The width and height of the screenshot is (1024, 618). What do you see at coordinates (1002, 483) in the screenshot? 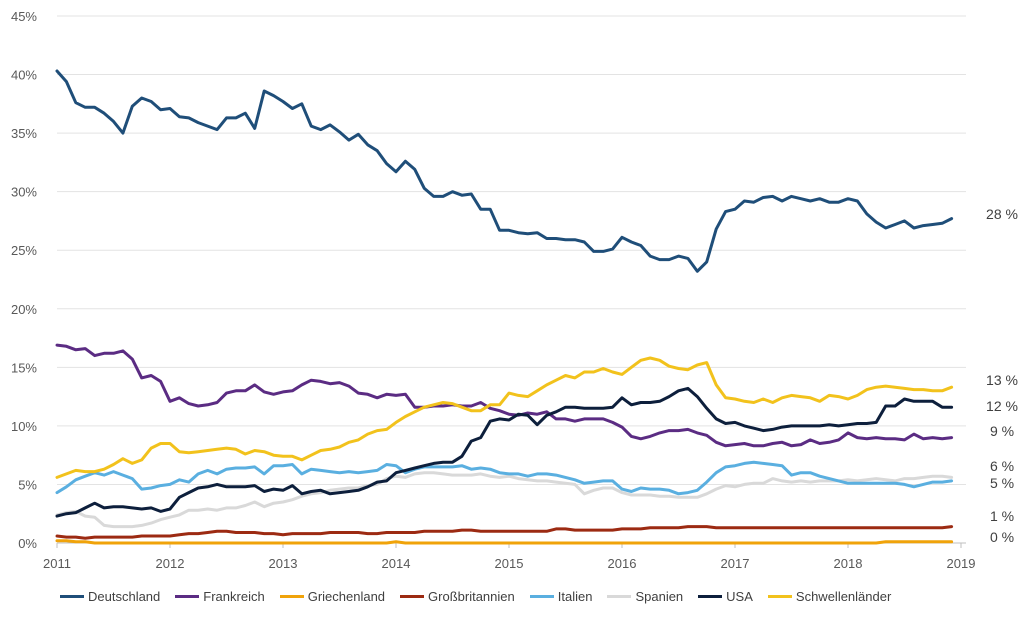
I see `end-label-italien: 5 %` at bounding box center [1002, 483].